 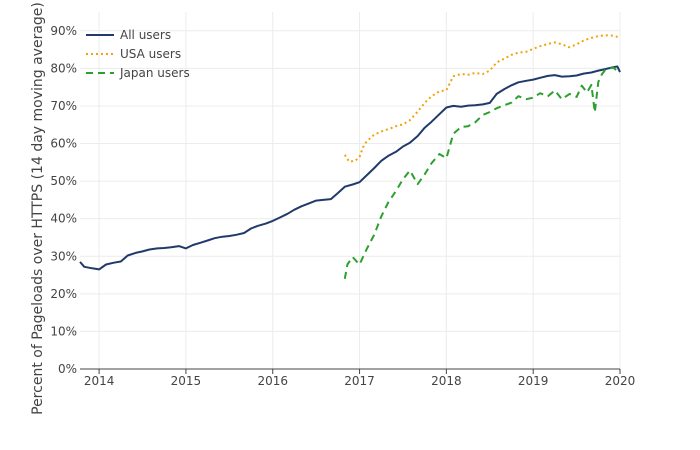 What do you see at coordinates (154, 73) in the screenshot?
I see `legend-label: Japan users` at bounding box center [154, 73].